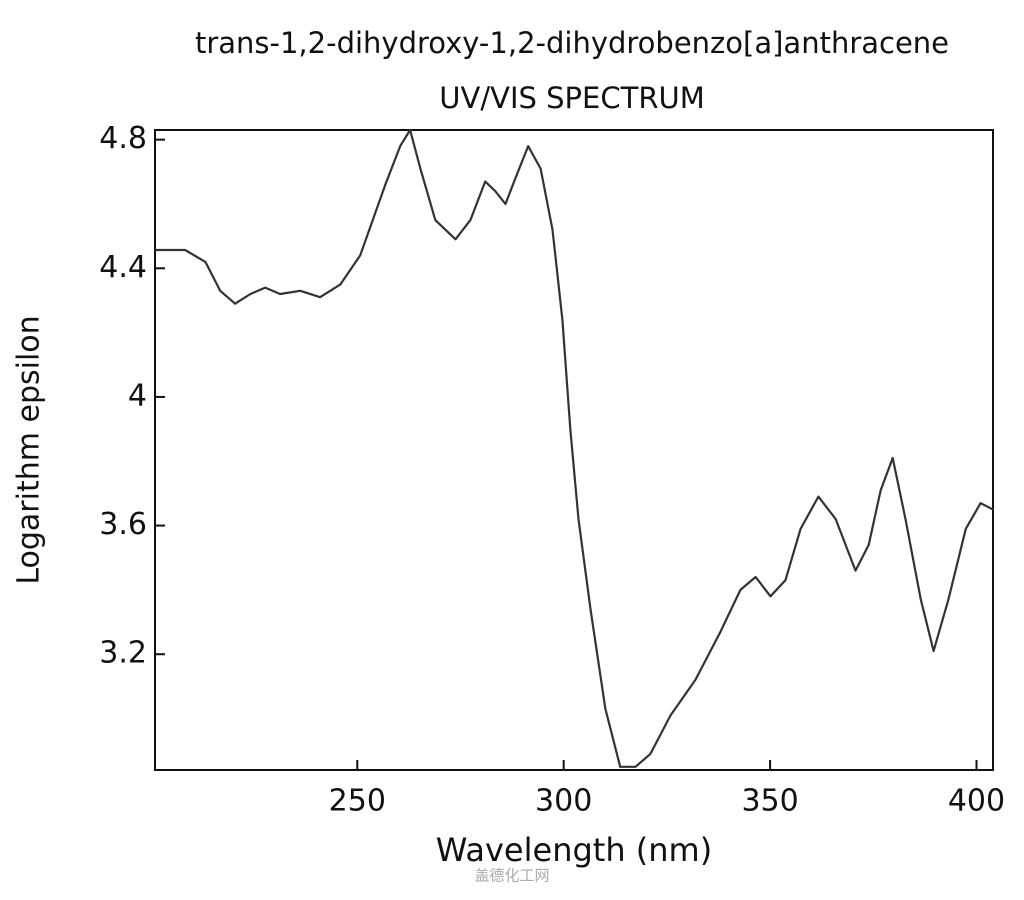 This screenshot has height=900, width=1024. What do you see at coordinates (769, 801) in the screenshot?
I see `x-tick-label: 350` at bounding box center [769, 801].